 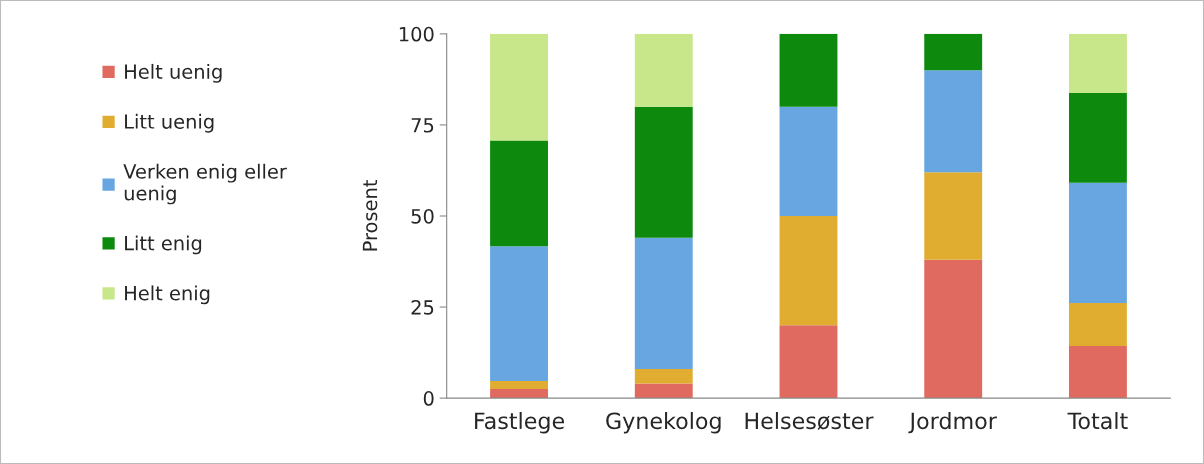 What do you see at coordinates (519, 423) in the screenshot?
I see `x-tick-label: Fastlege` at bounding box center [519, 423].